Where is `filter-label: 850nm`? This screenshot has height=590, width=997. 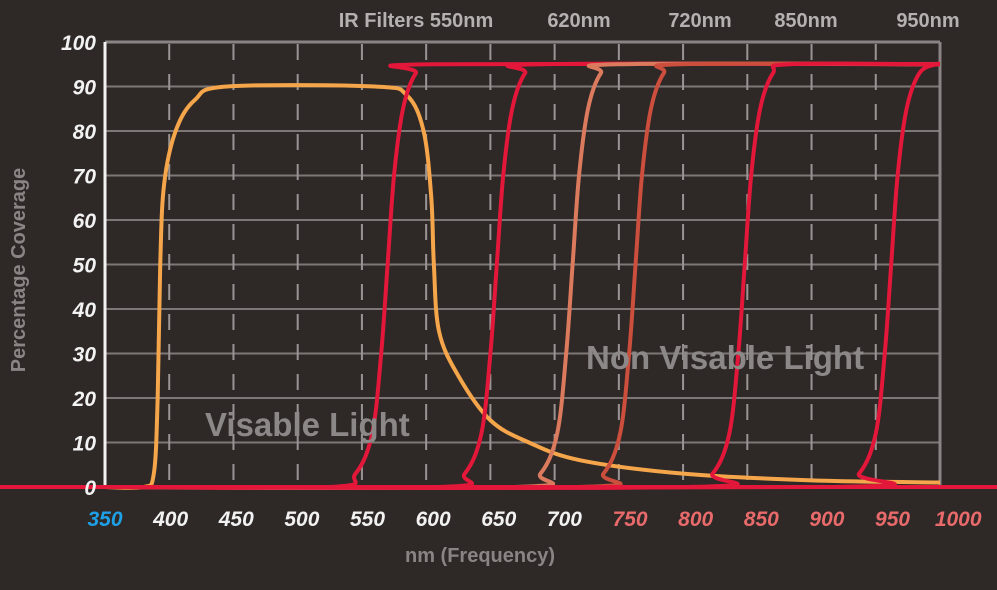 filter-label: 850nm is located at coordinates (805, 21).